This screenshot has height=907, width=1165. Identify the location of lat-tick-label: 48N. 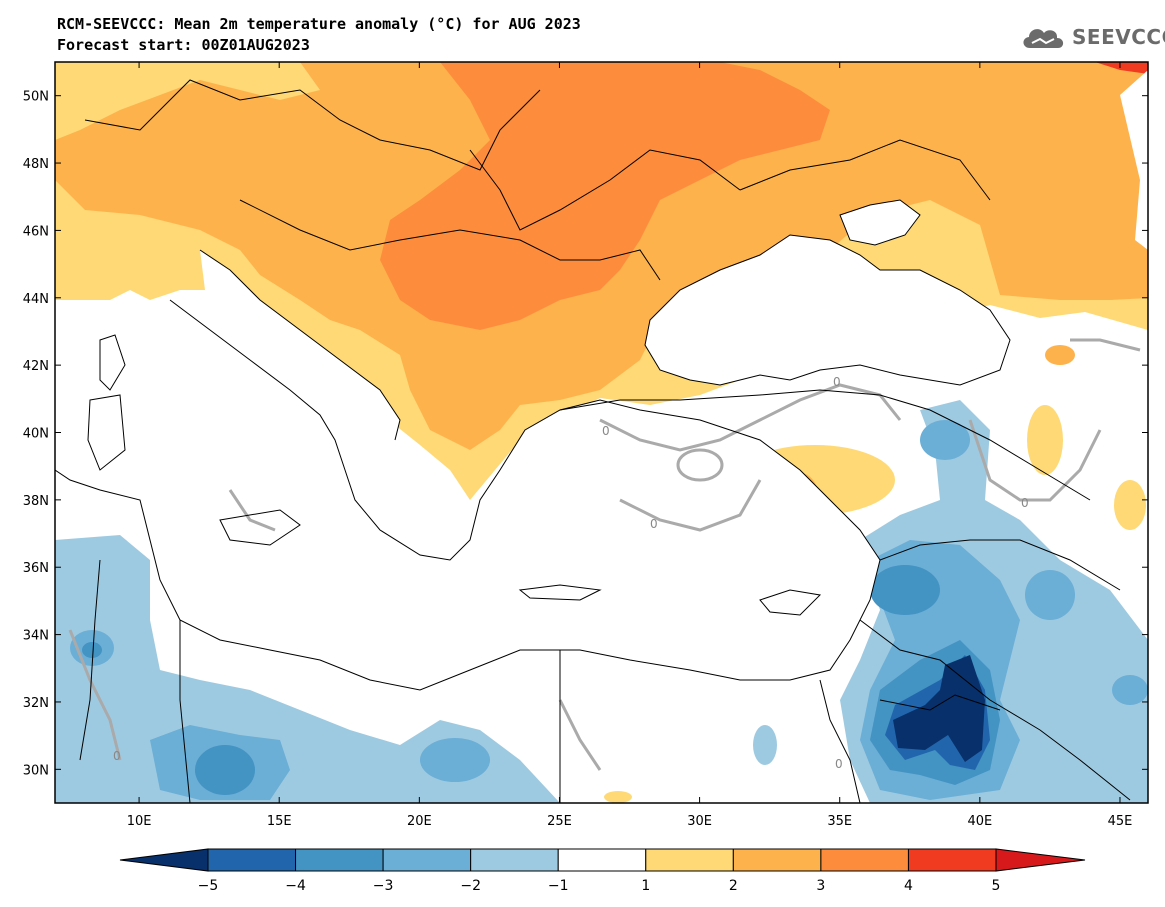
(36, 164).